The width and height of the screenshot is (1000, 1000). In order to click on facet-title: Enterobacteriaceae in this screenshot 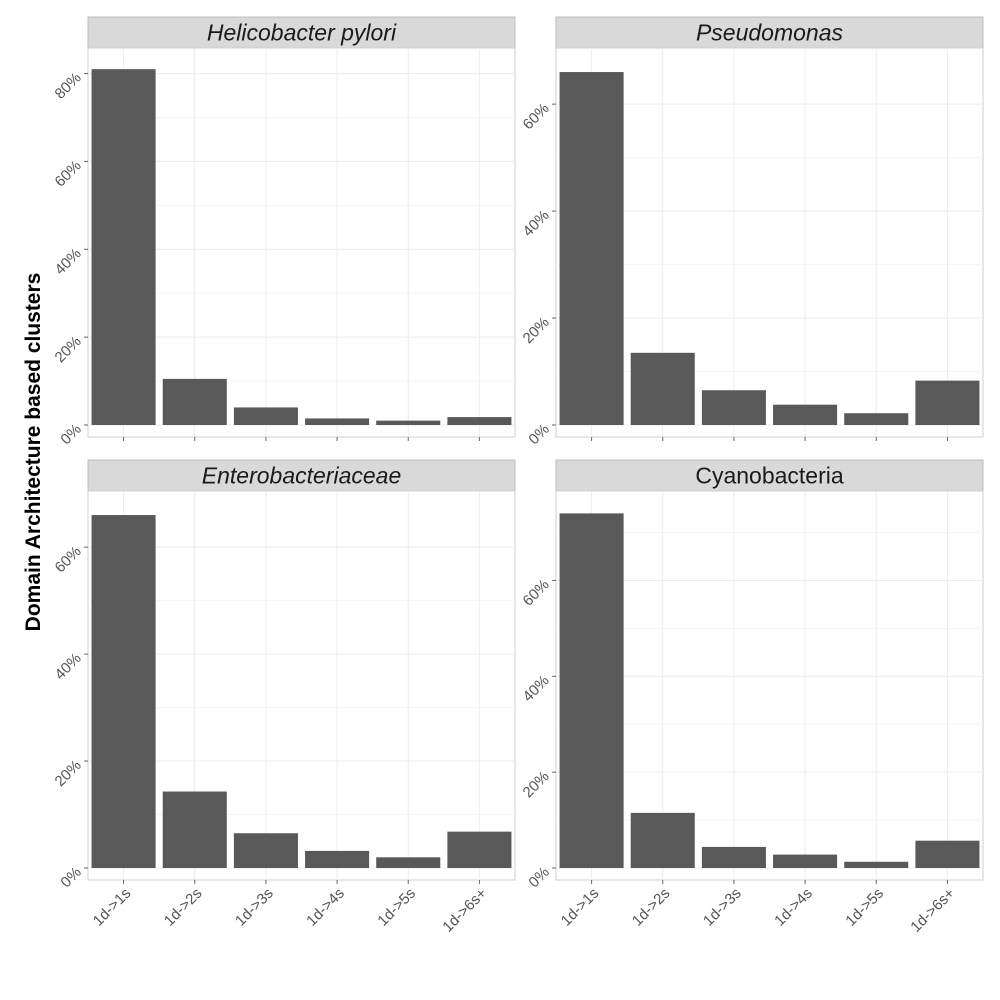, I will do `click(301, 476)`.